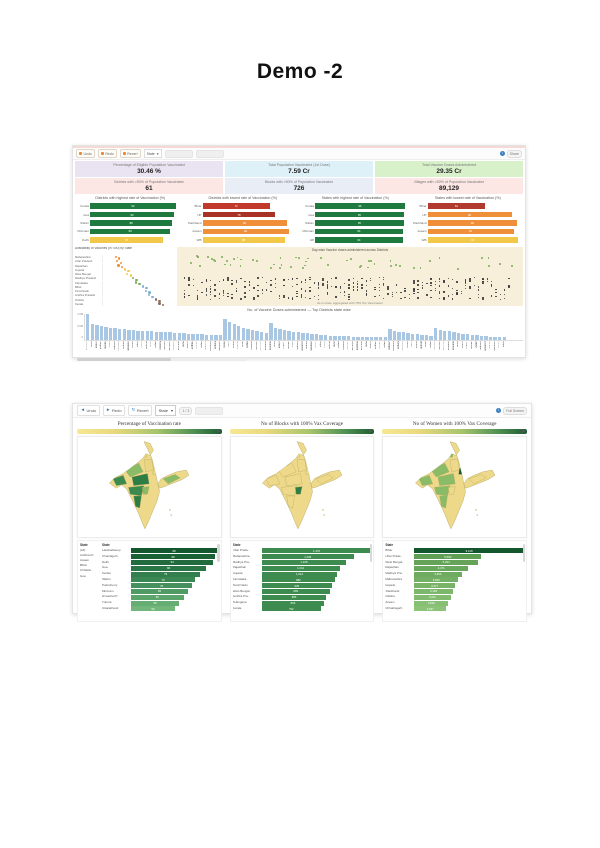 The height and width of the screenshot is (848, 600). I want to click on india-choropleth-map, so click(149, 486).